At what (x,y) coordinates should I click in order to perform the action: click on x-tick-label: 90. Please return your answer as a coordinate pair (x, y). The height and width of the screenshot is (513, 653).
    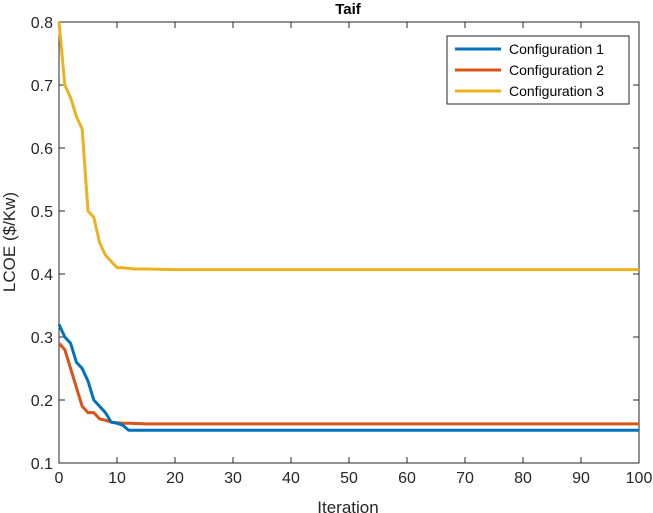
    Looking at the image, I should click on (581, 478).